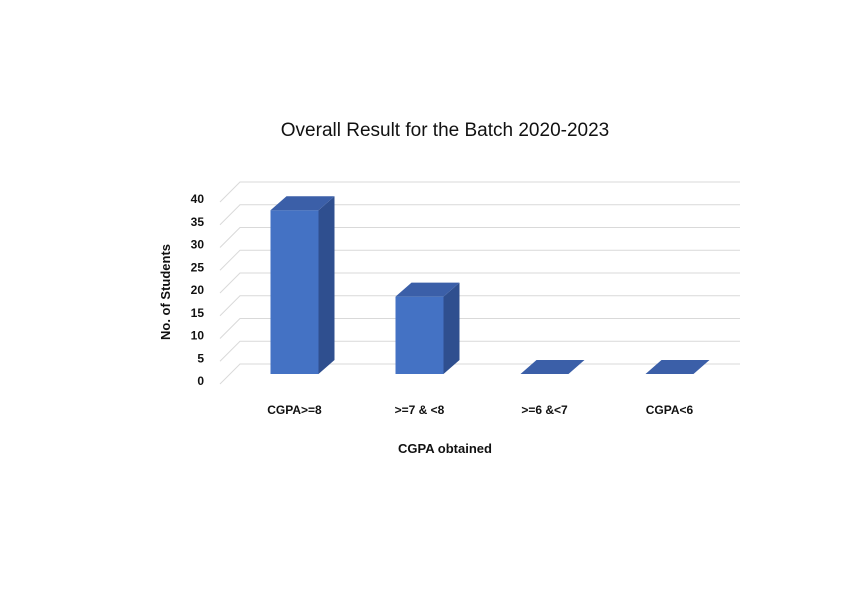 Image resolution: width=860 pixels, height=597 pixels. I want to click on y-tick-35: 35, so click(198, 222).